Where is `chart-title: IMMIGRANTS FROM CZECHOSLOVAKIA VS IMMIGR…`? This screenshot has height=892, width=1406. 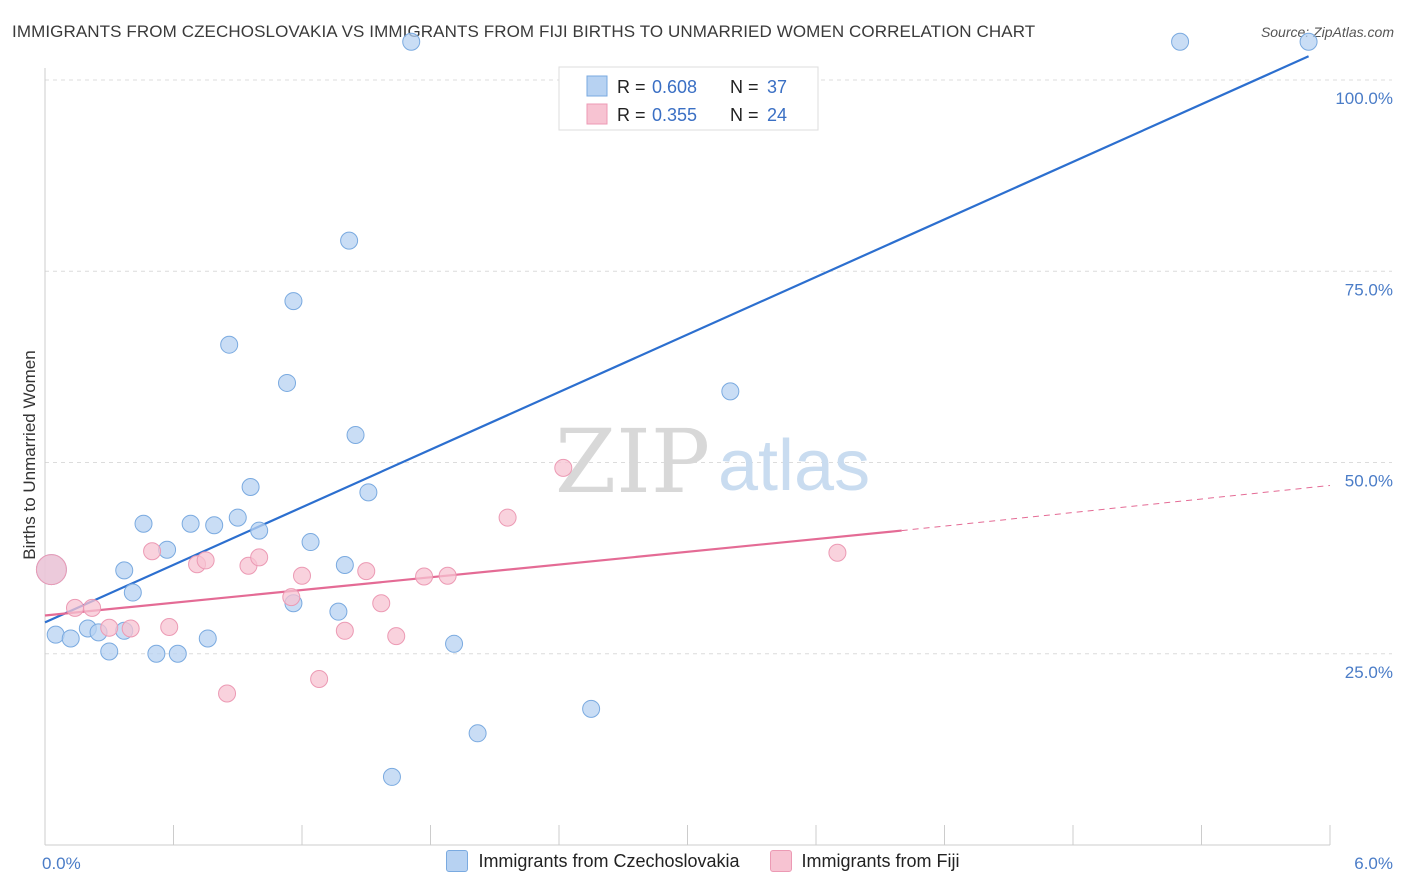
chart-title: IMMIGRANTS FROM CZECHOSLOVAKIA VS IMMIGR… is located at coordinates (524, 31).